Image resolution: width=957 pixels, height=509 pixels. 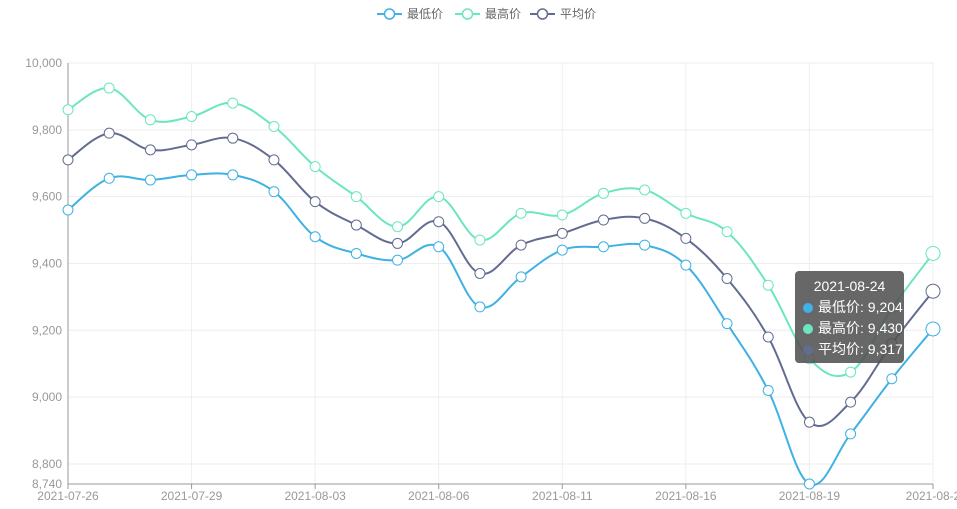 I want to click on tooltip-row-max: 最高价: 9,430, so click(x=853, y=328).